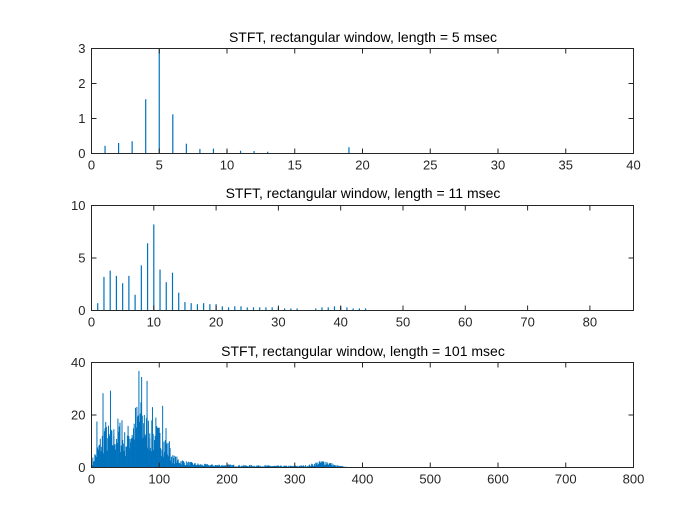  I want to click on xtick-label-3-7: 700, so click(566, 479).